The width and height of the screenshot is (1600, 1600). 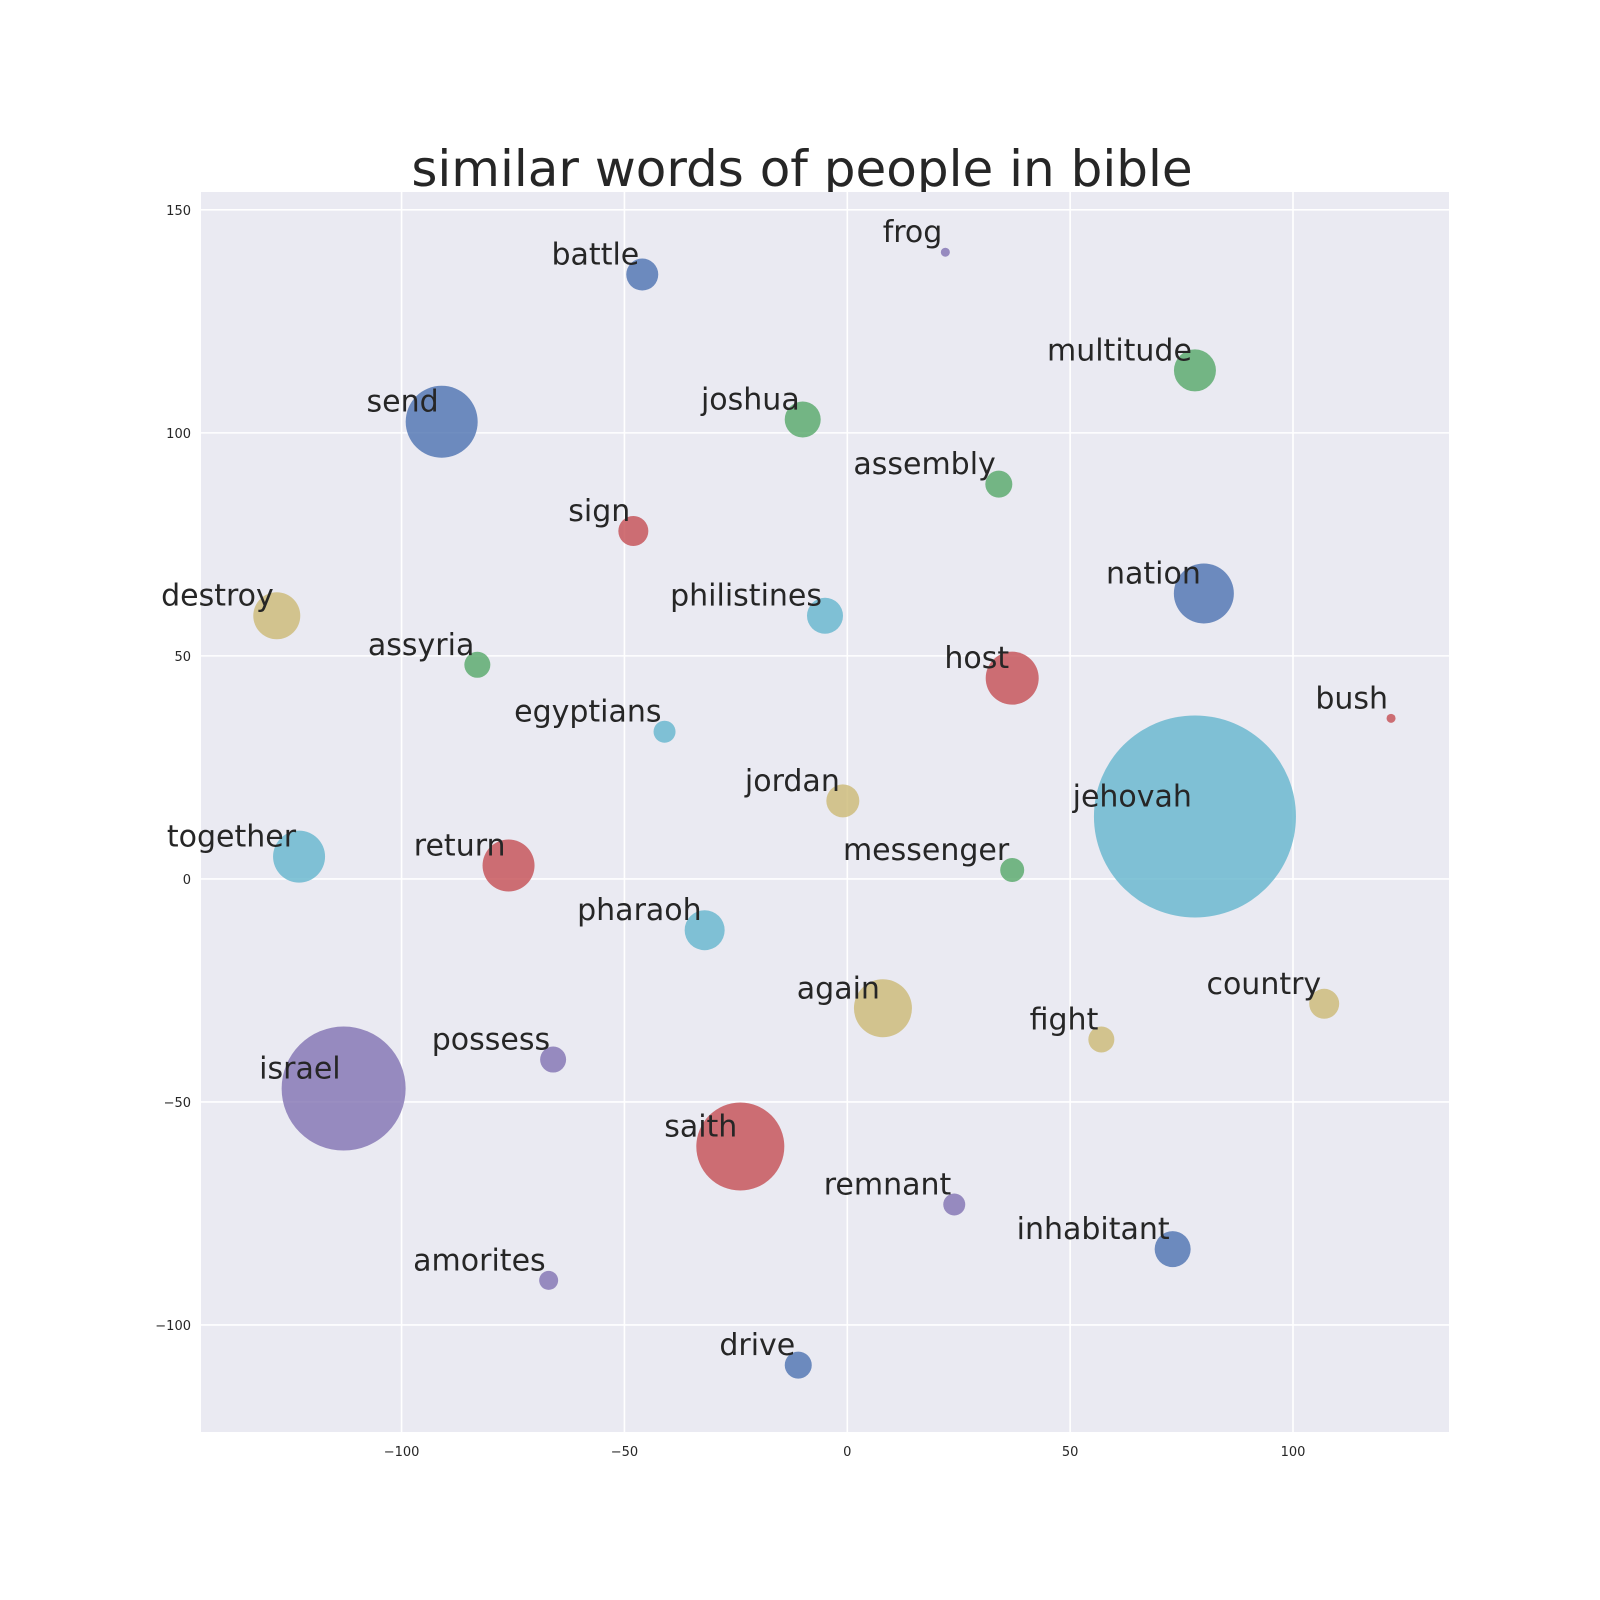 What do you see at coordinates (177, 1103) in the screenshot?
I see `y-tick-label: −50` at bounding box center [177, 1103].